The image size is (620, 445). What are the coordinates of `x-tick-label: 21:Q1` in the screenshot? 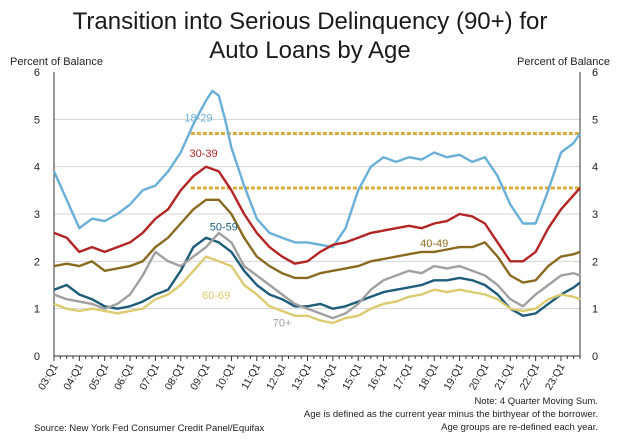 It's located at (504, 376).